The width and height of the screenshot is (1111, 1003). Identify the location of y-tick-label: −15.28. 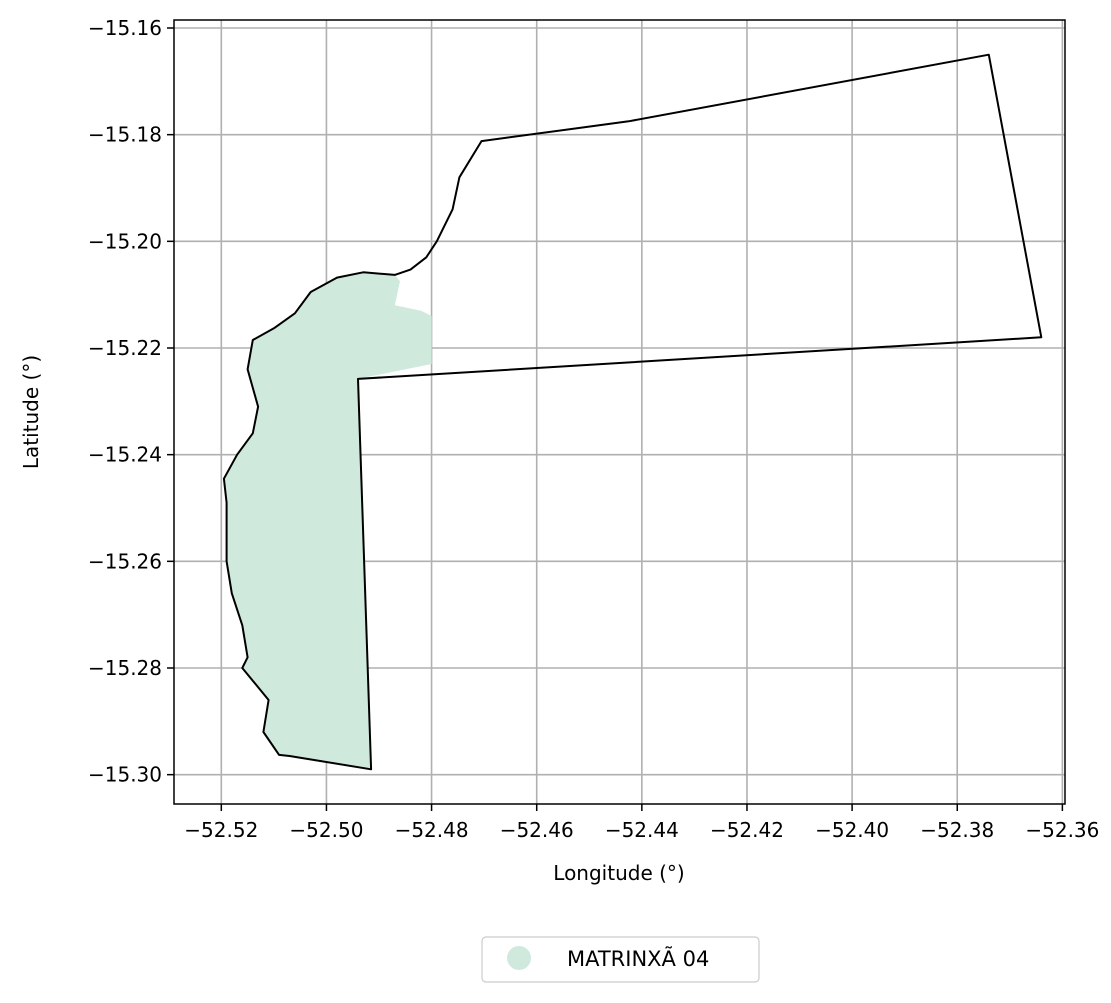
(125, 668).